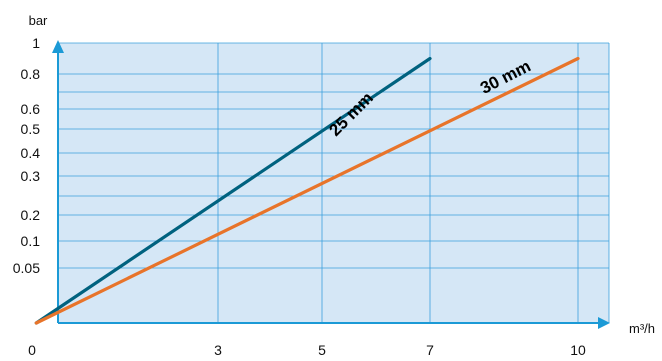 The image size is (662, 361). I want to click on y-tick-label: 0.5, so click(31, 129).